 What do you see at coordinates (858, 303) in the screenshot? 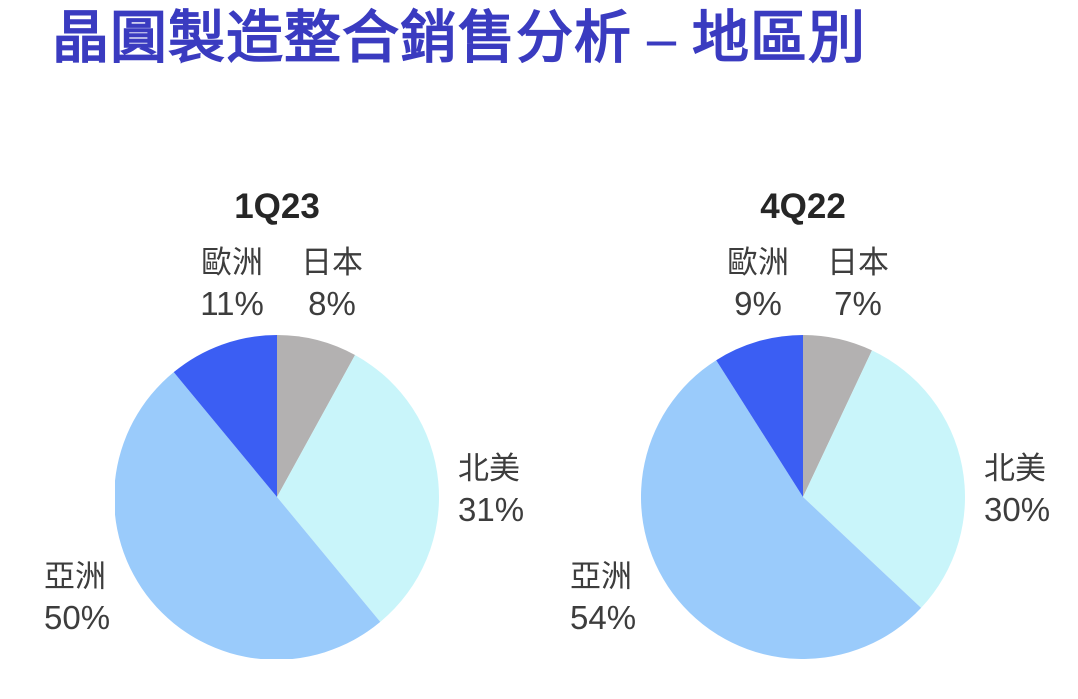
I see `japan-pct: 7%` at bounding box center [858, 303].